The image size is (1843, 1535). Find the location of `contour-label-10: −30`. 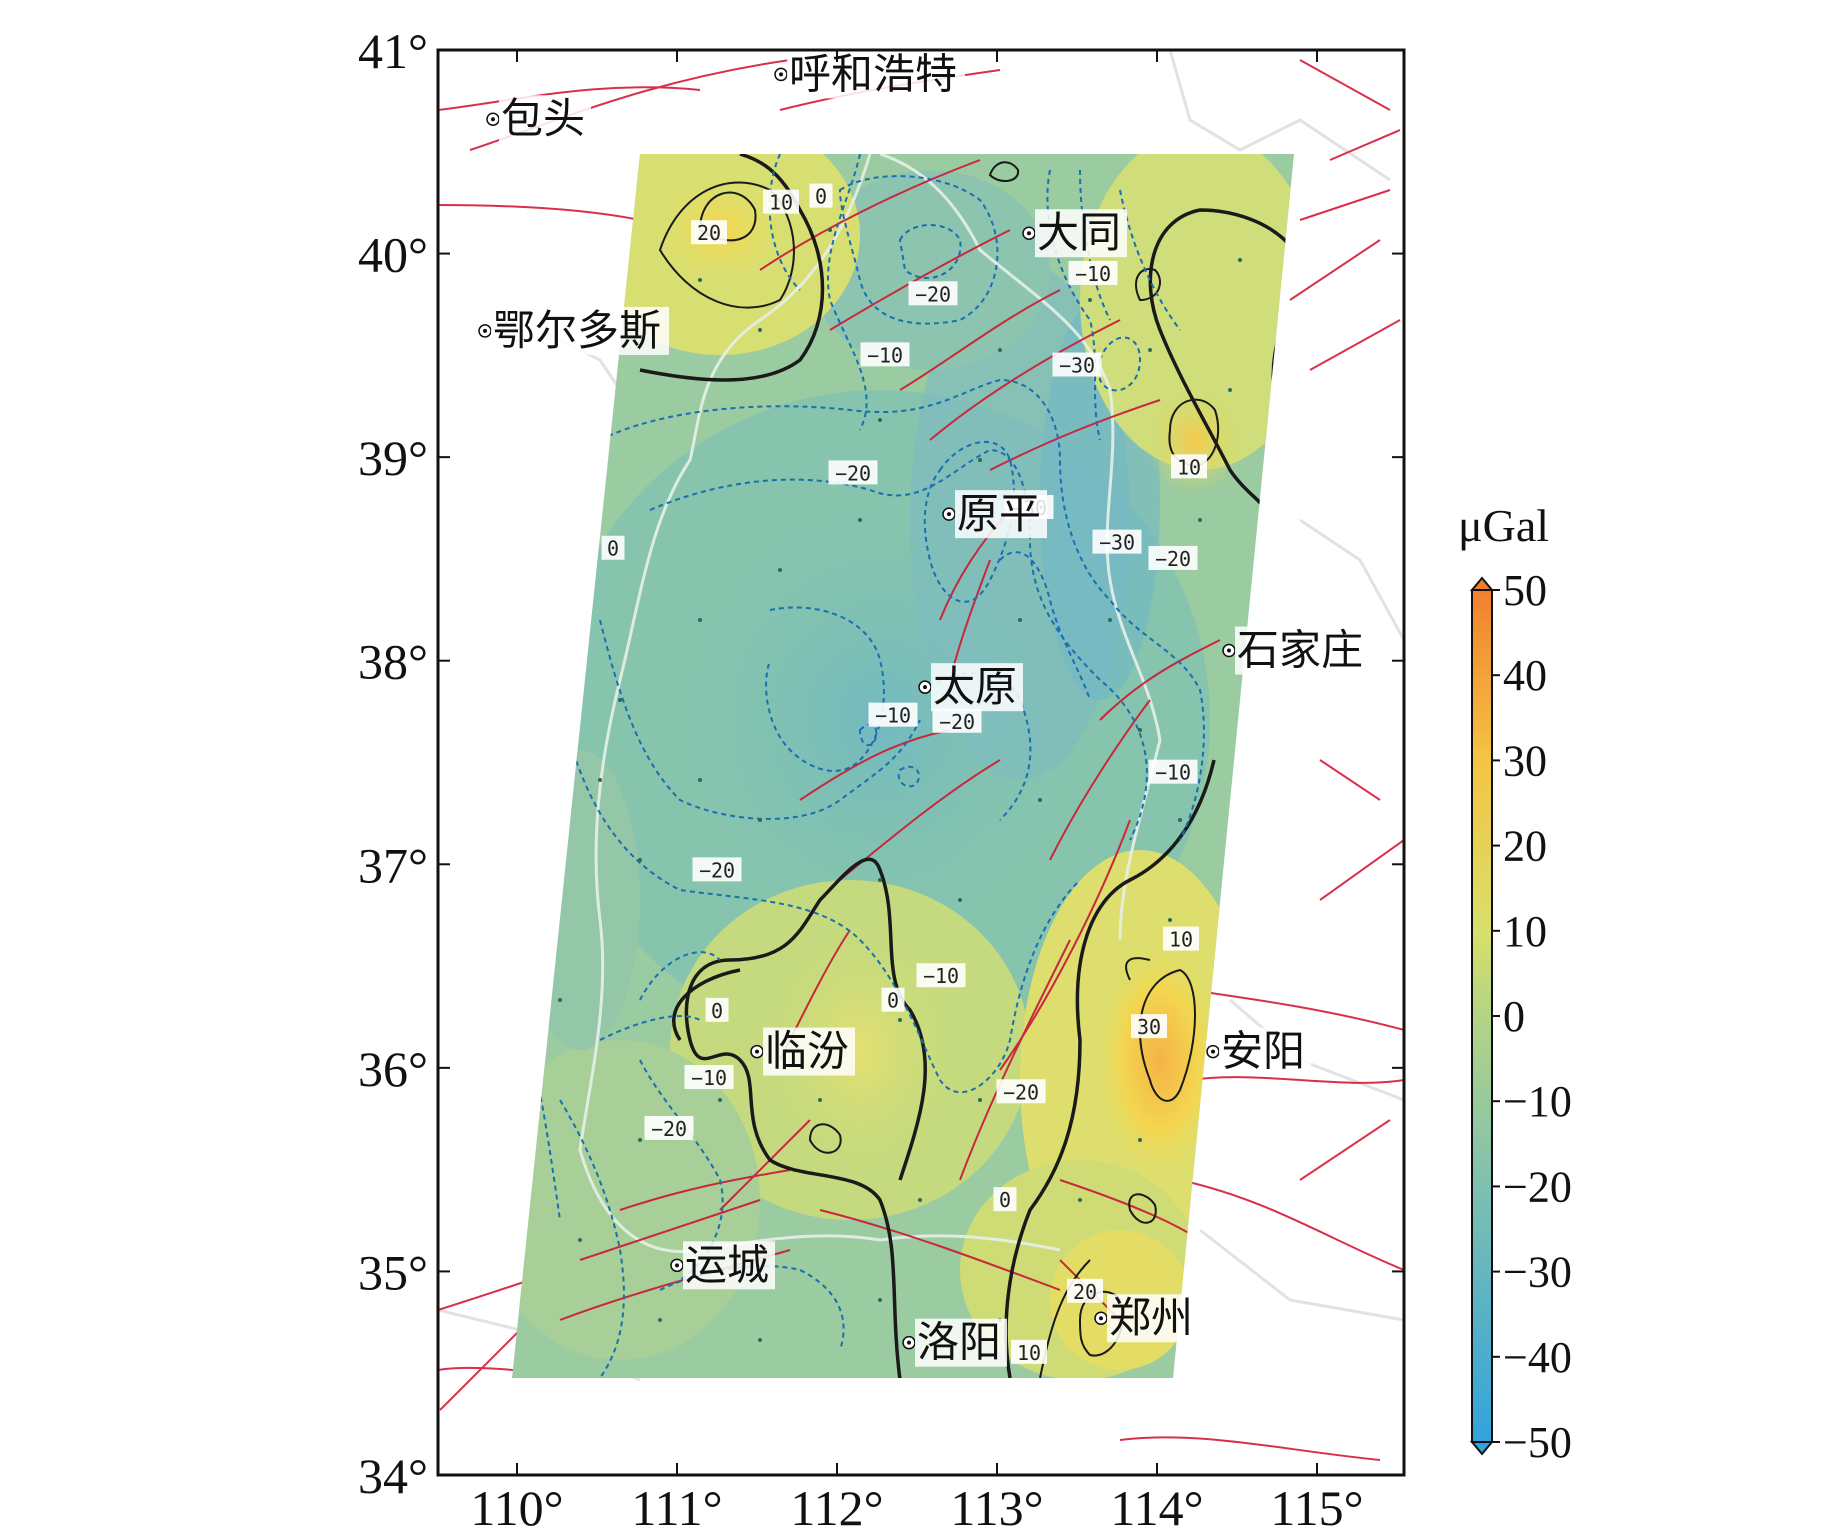

contour-label-10: −30 is located at coordinates (1117, 542).